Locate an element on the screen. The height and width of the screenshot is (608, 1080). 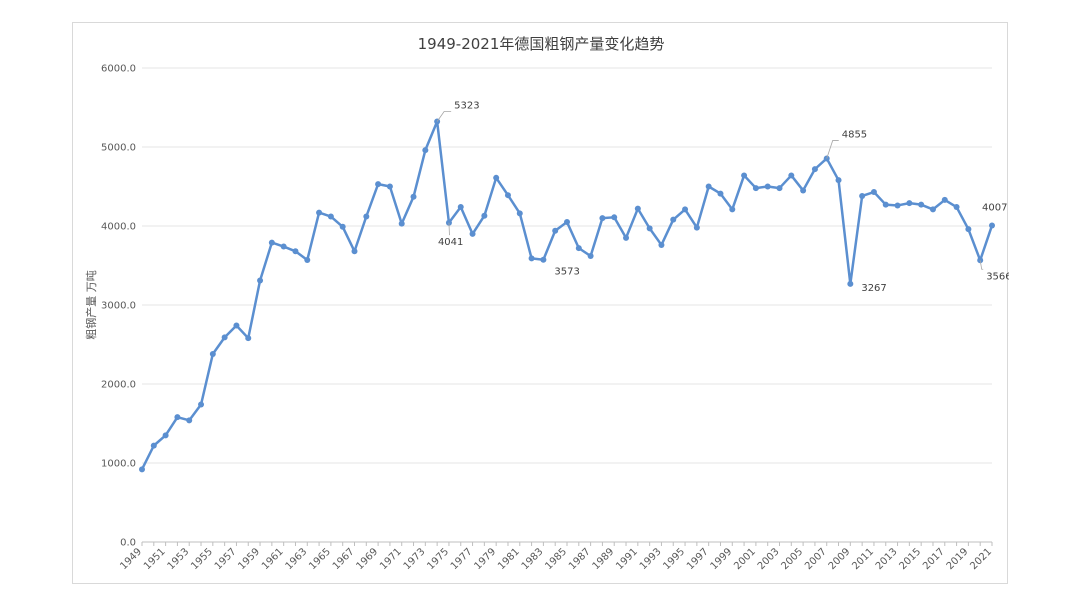
x-tick-label: 2015 is located at coordinates (911, 559).